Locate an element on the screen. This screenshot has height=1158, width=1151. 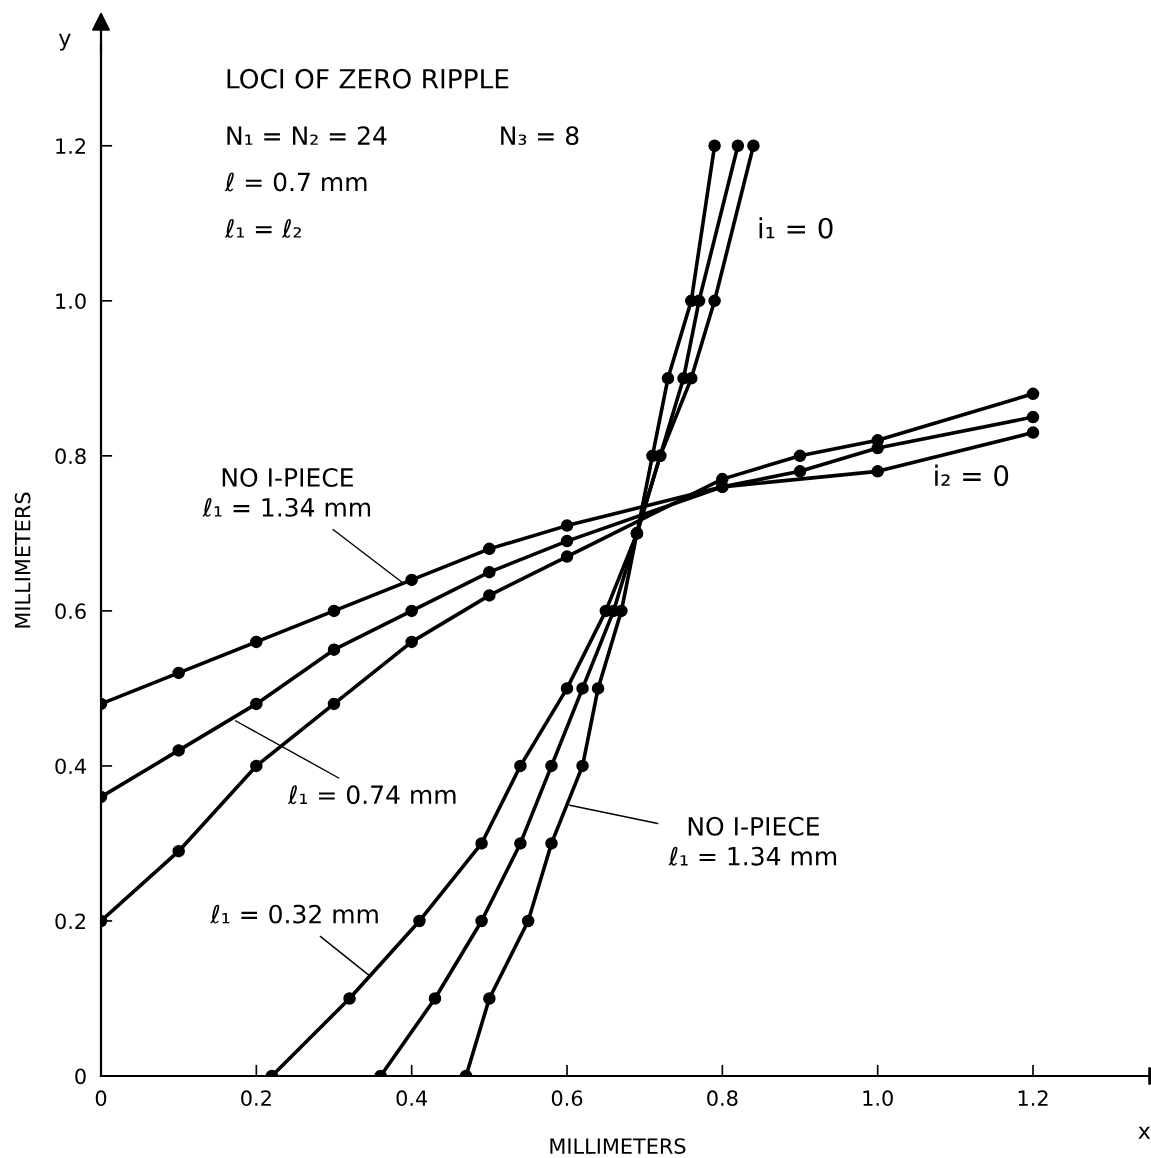
text: x is located at coordinates (1144, 1132).